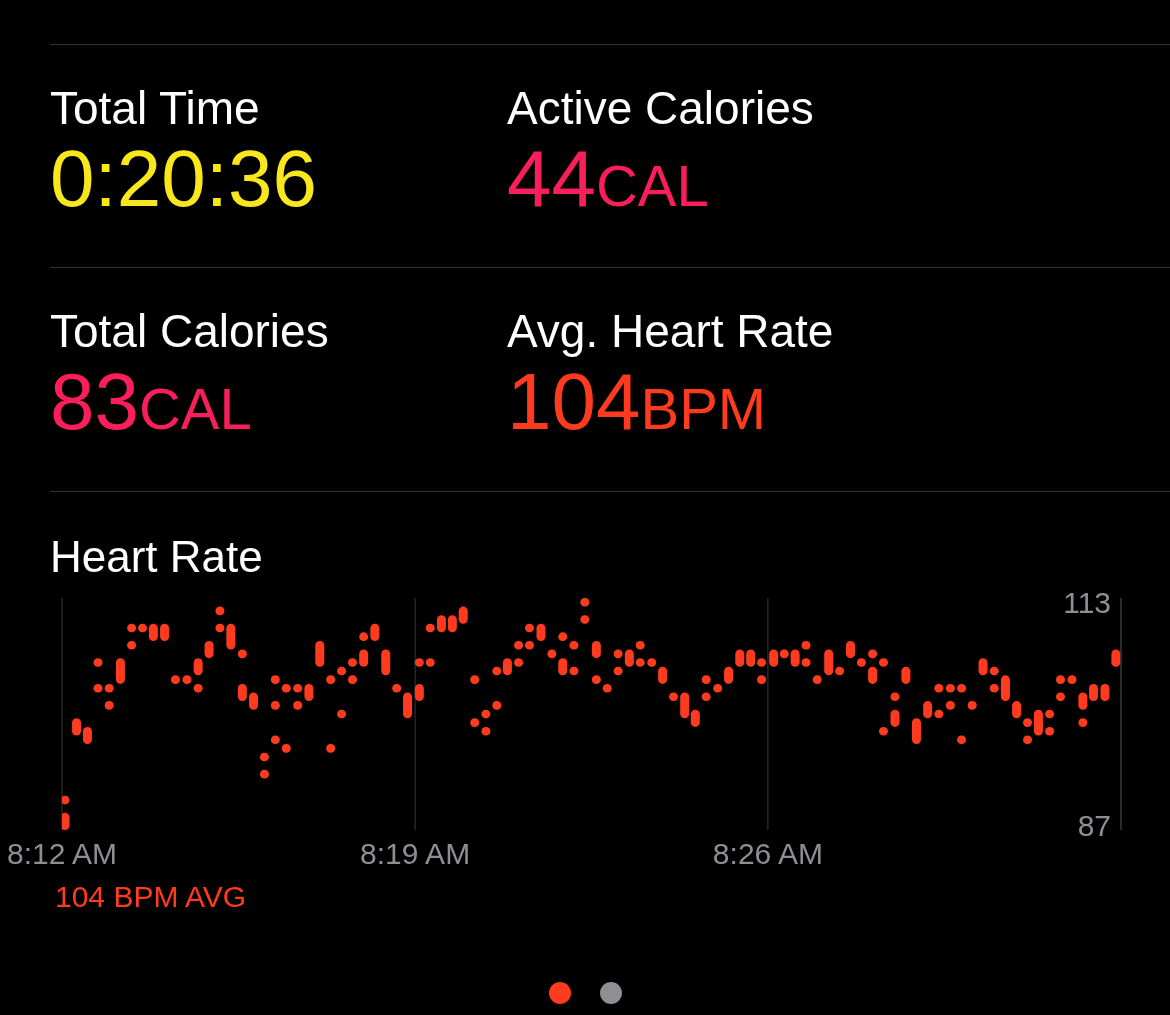  Describe the element at coordinates (670, 331) in the screenshot. I see `text: Avg. Heart Rate` at that location.